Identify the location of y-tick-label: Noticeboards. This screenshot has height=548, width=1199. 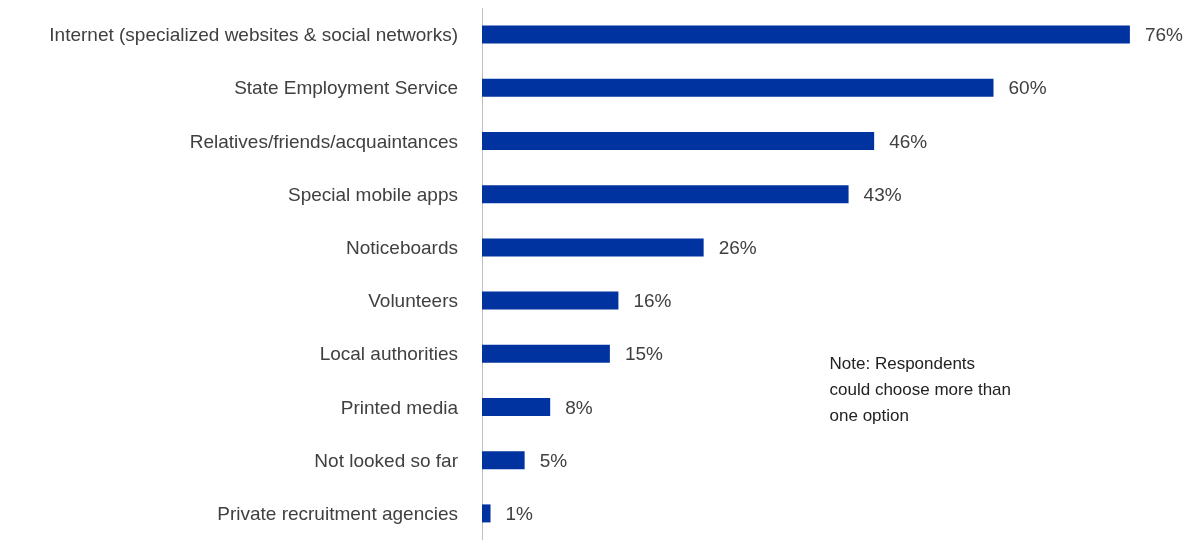
(402, 247).